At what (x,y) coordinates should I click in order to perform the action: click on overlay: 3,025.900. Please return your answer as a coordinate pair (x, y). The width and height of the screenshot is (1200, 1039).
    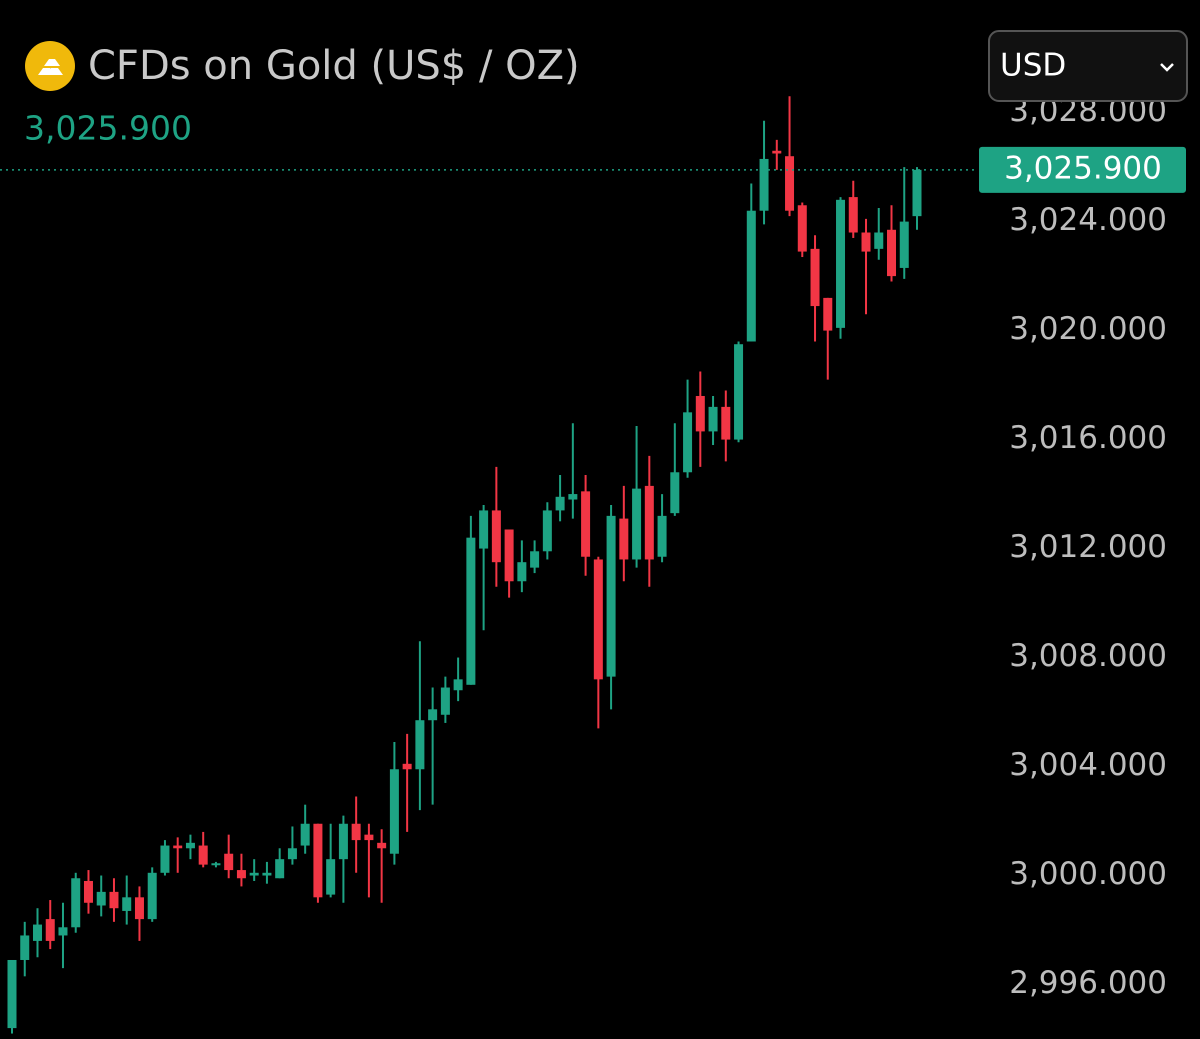
    Looking at the image, I should click on (593, 169).